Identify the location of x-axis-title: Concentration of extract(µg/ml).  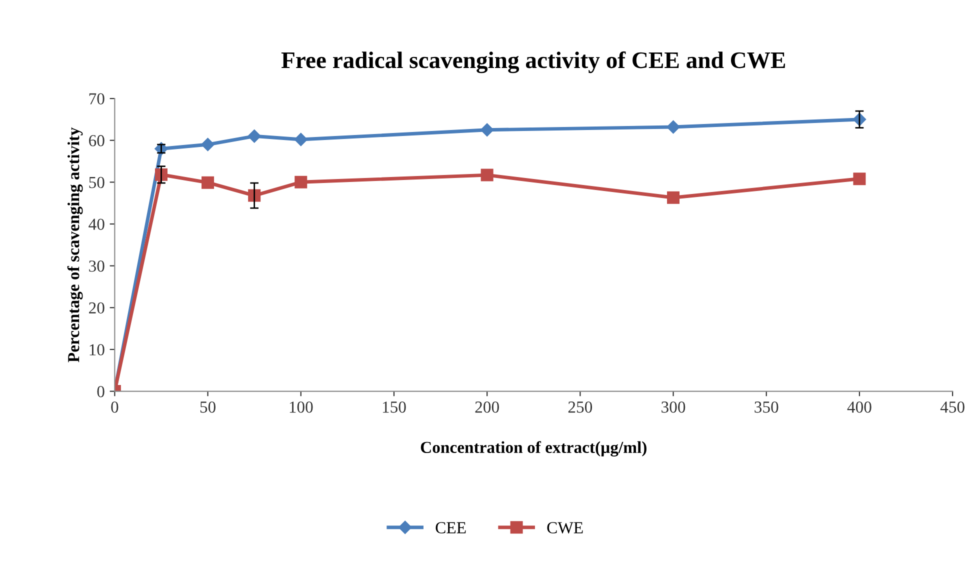
(533, 449).